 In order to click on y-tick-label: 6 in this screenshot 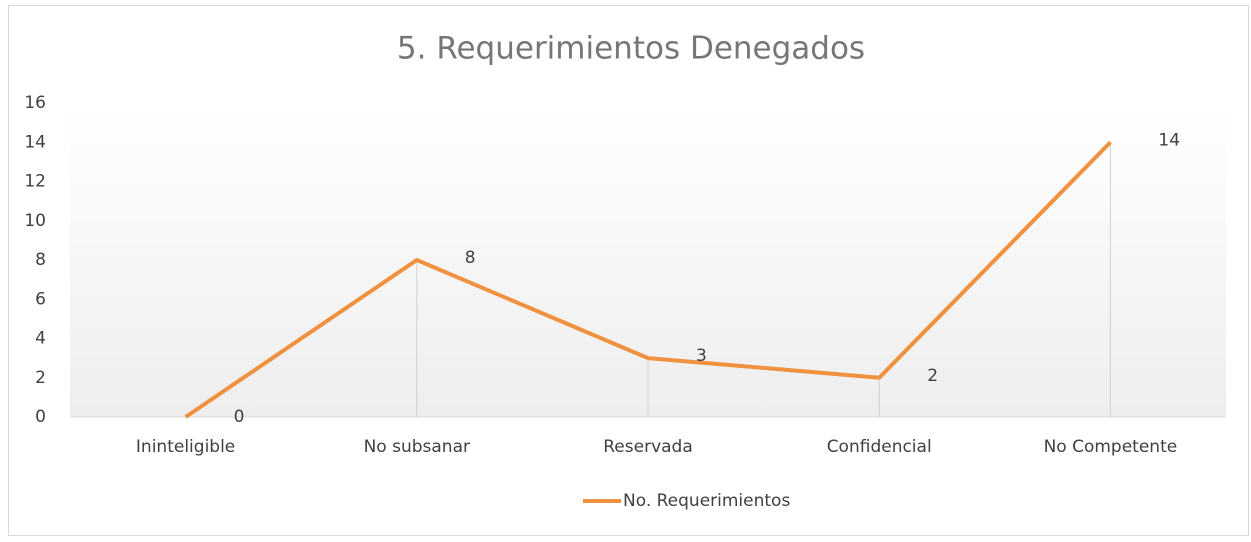, I will do `click(40, 299)`.